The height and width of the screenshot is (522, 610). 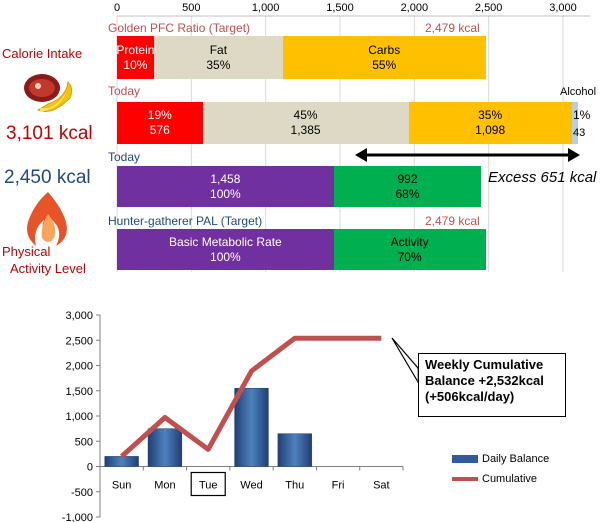 I want to click on x-category-label: Tue, so click(x=208, y=486).